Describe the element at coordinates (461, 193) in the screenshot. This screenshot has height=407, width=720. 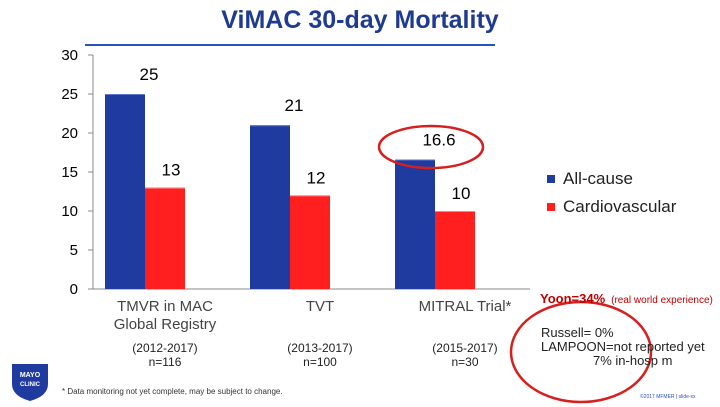
I see `data-label: 10` at that location.